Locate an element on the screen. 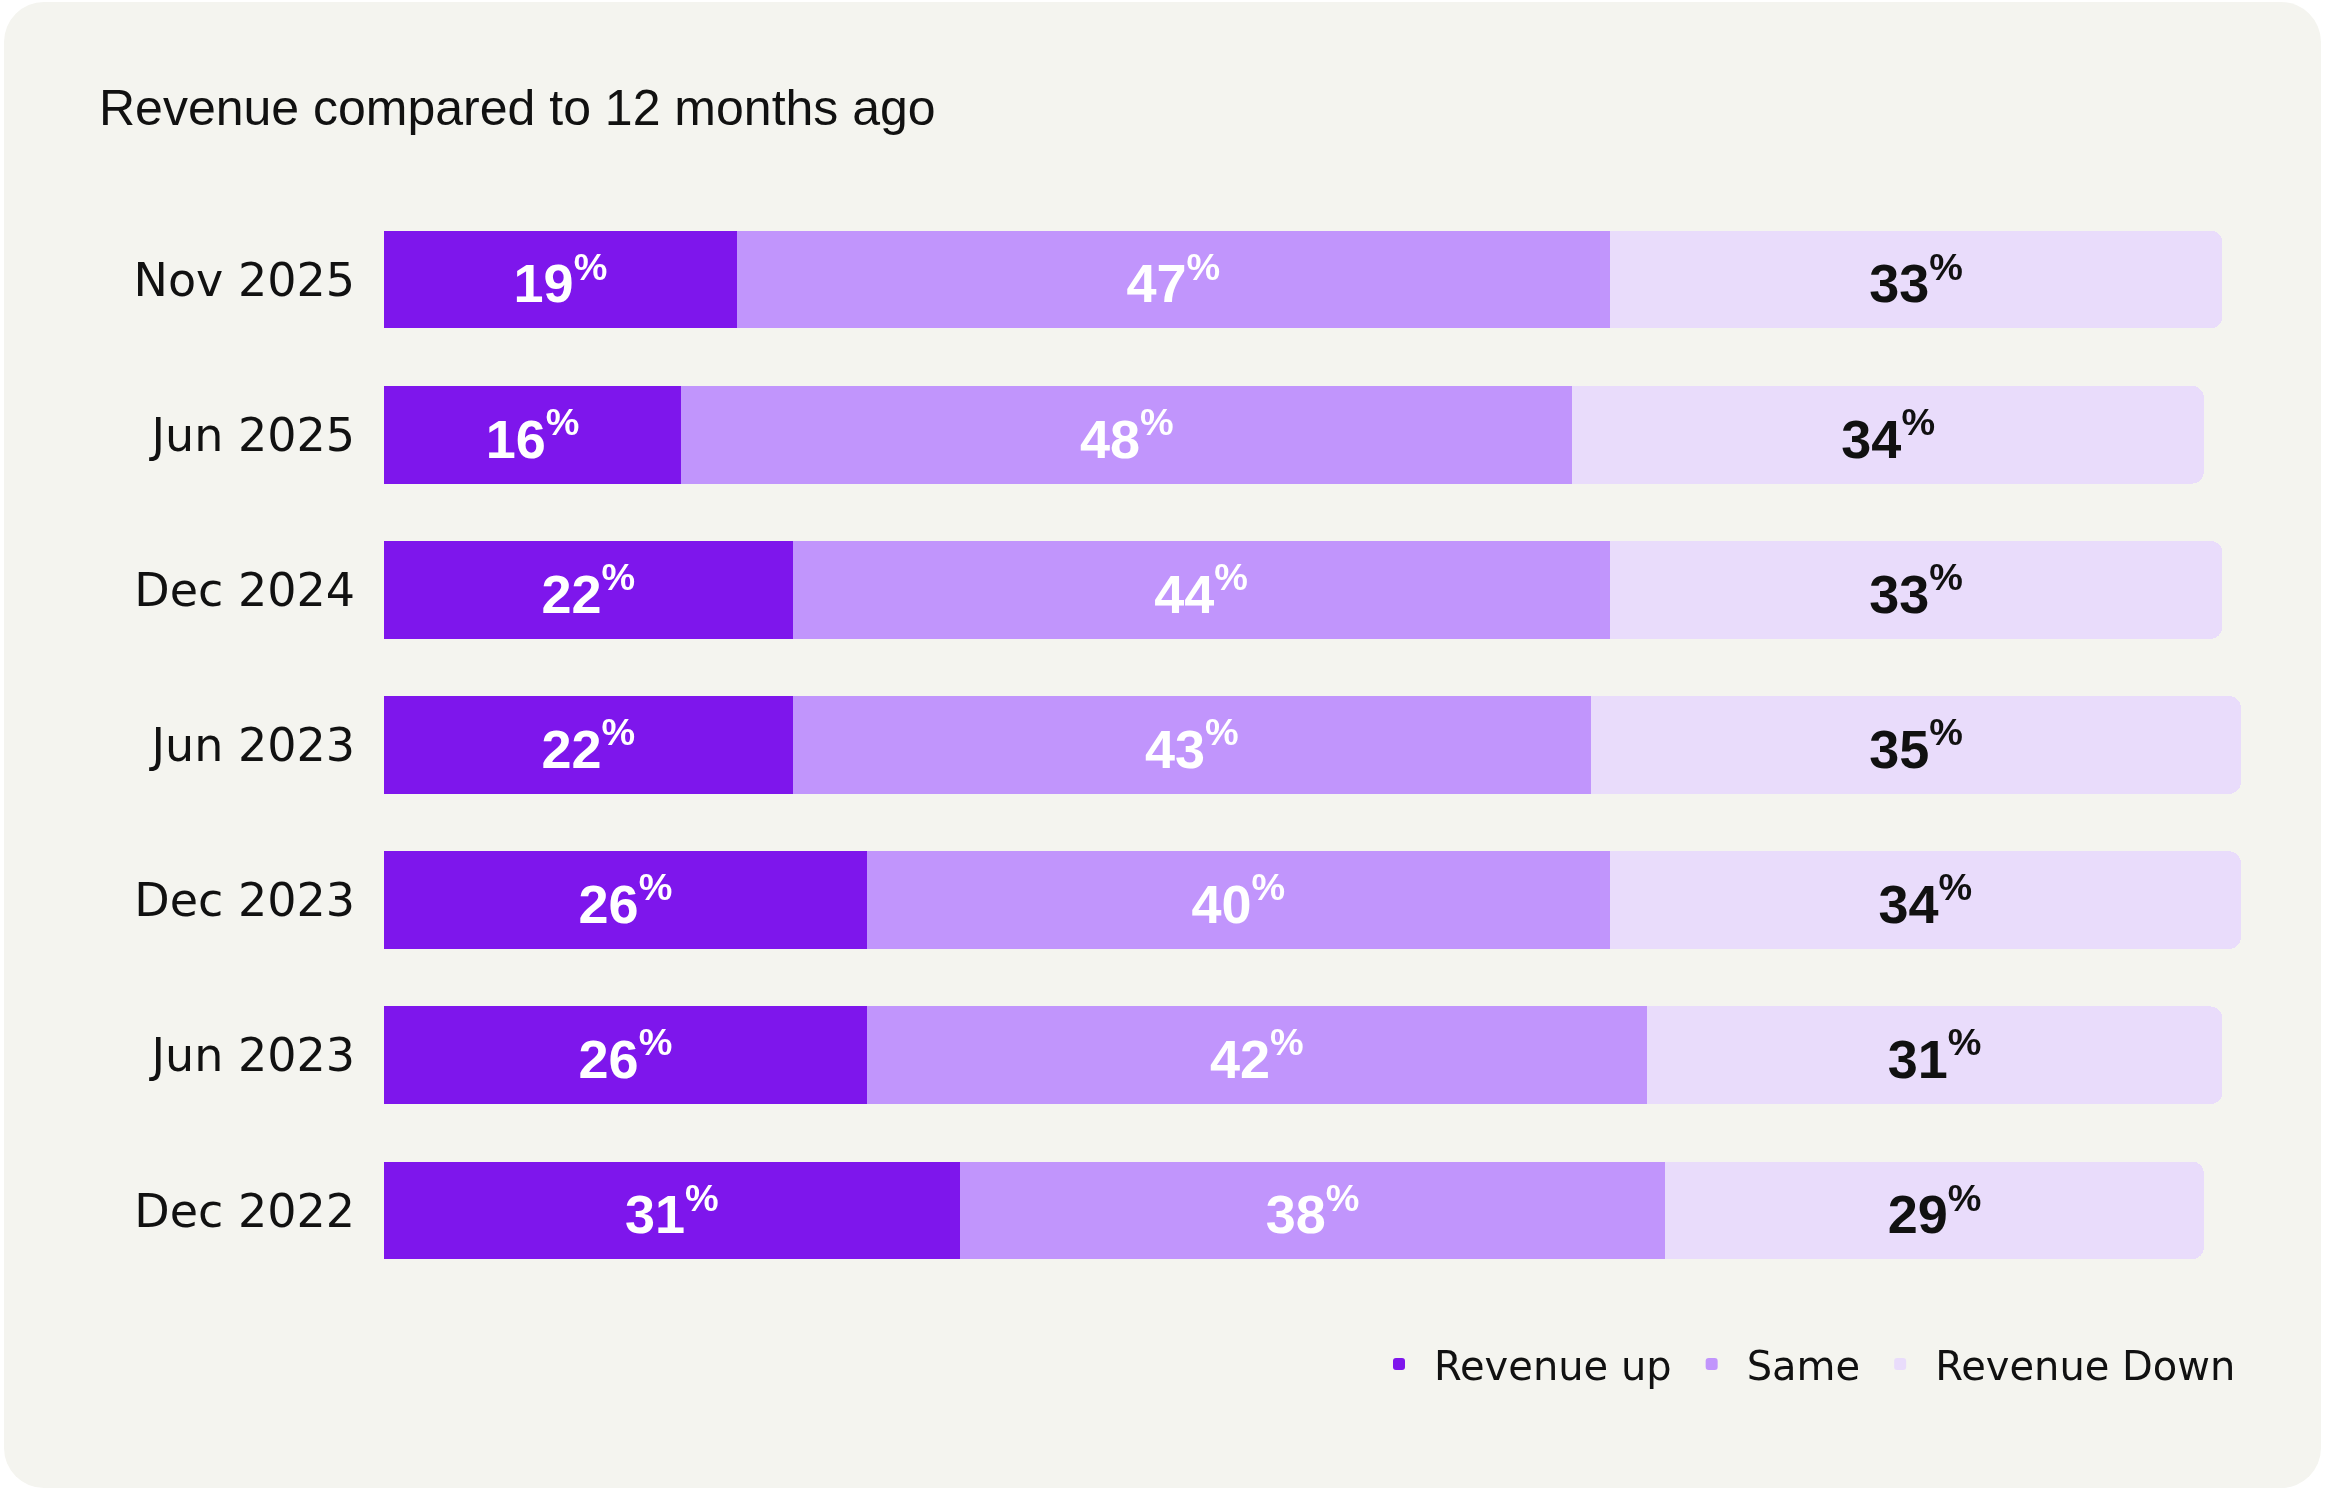  data-label: 40$^{%}$ is located at coordinates (1238, 900).